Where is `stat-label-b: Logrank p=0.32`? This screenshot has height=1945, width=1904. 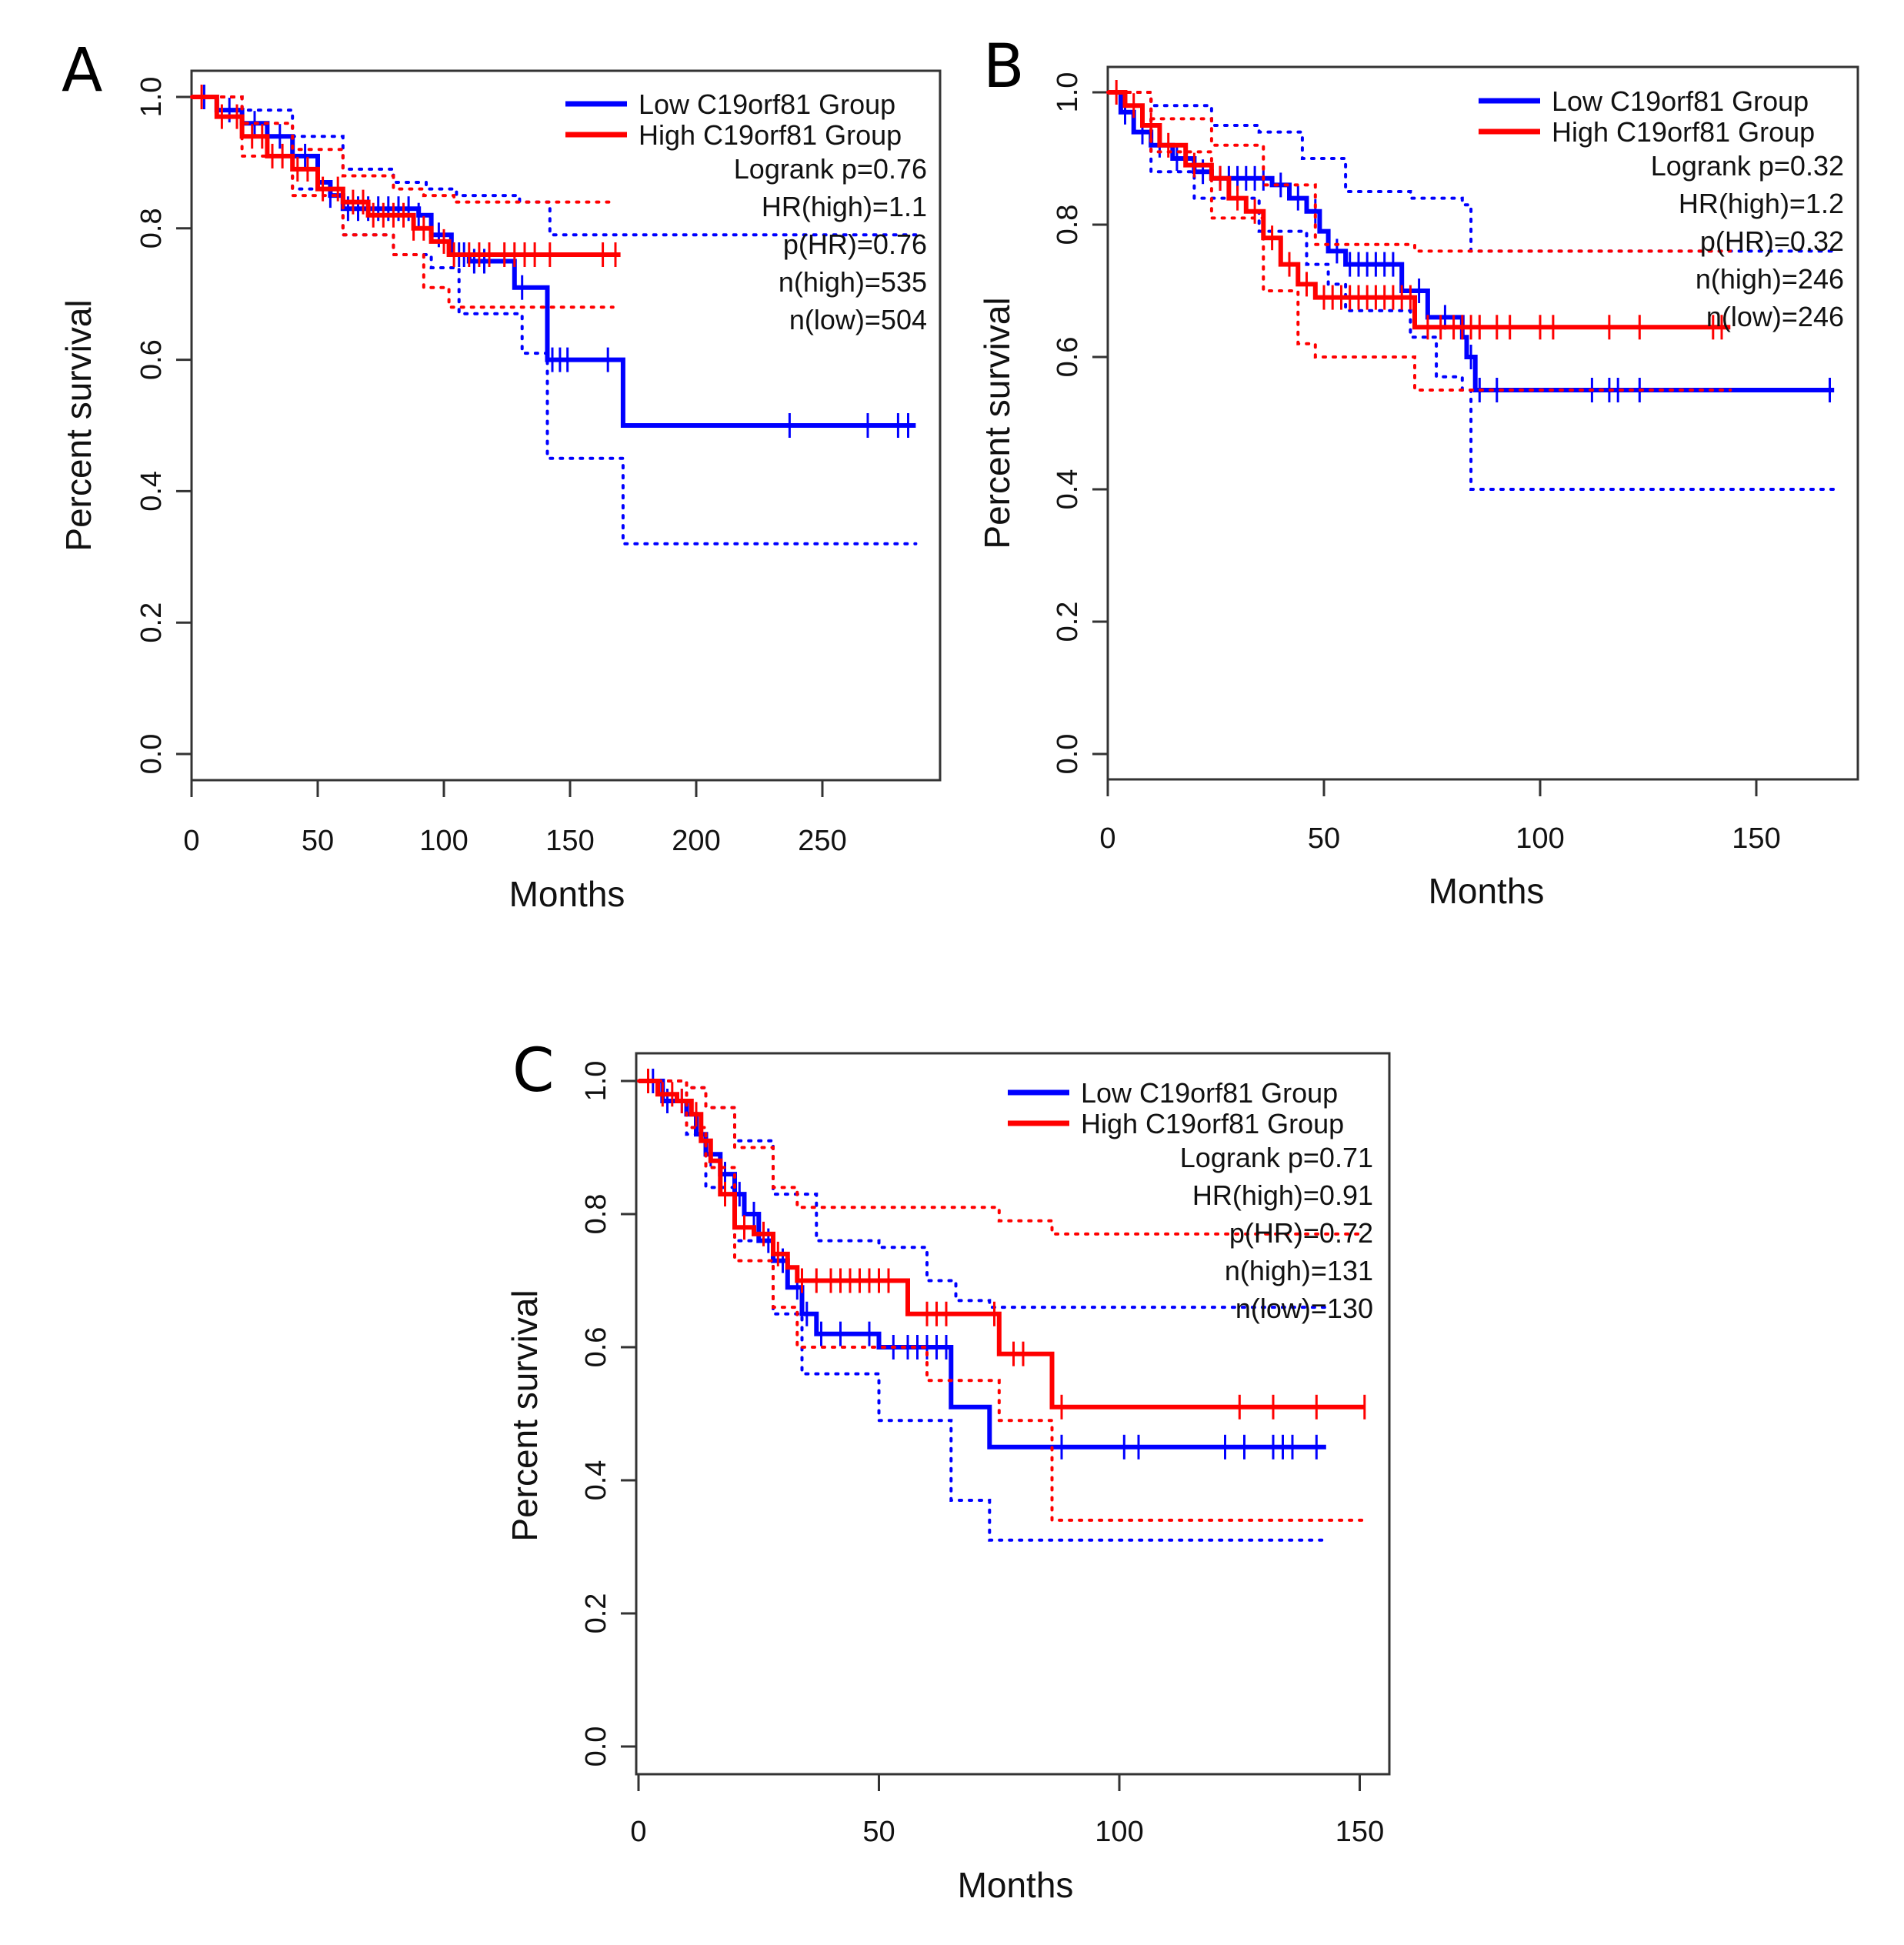 stat-label-b: Logrank p=0.32 is located at coordinates (1747, 166).